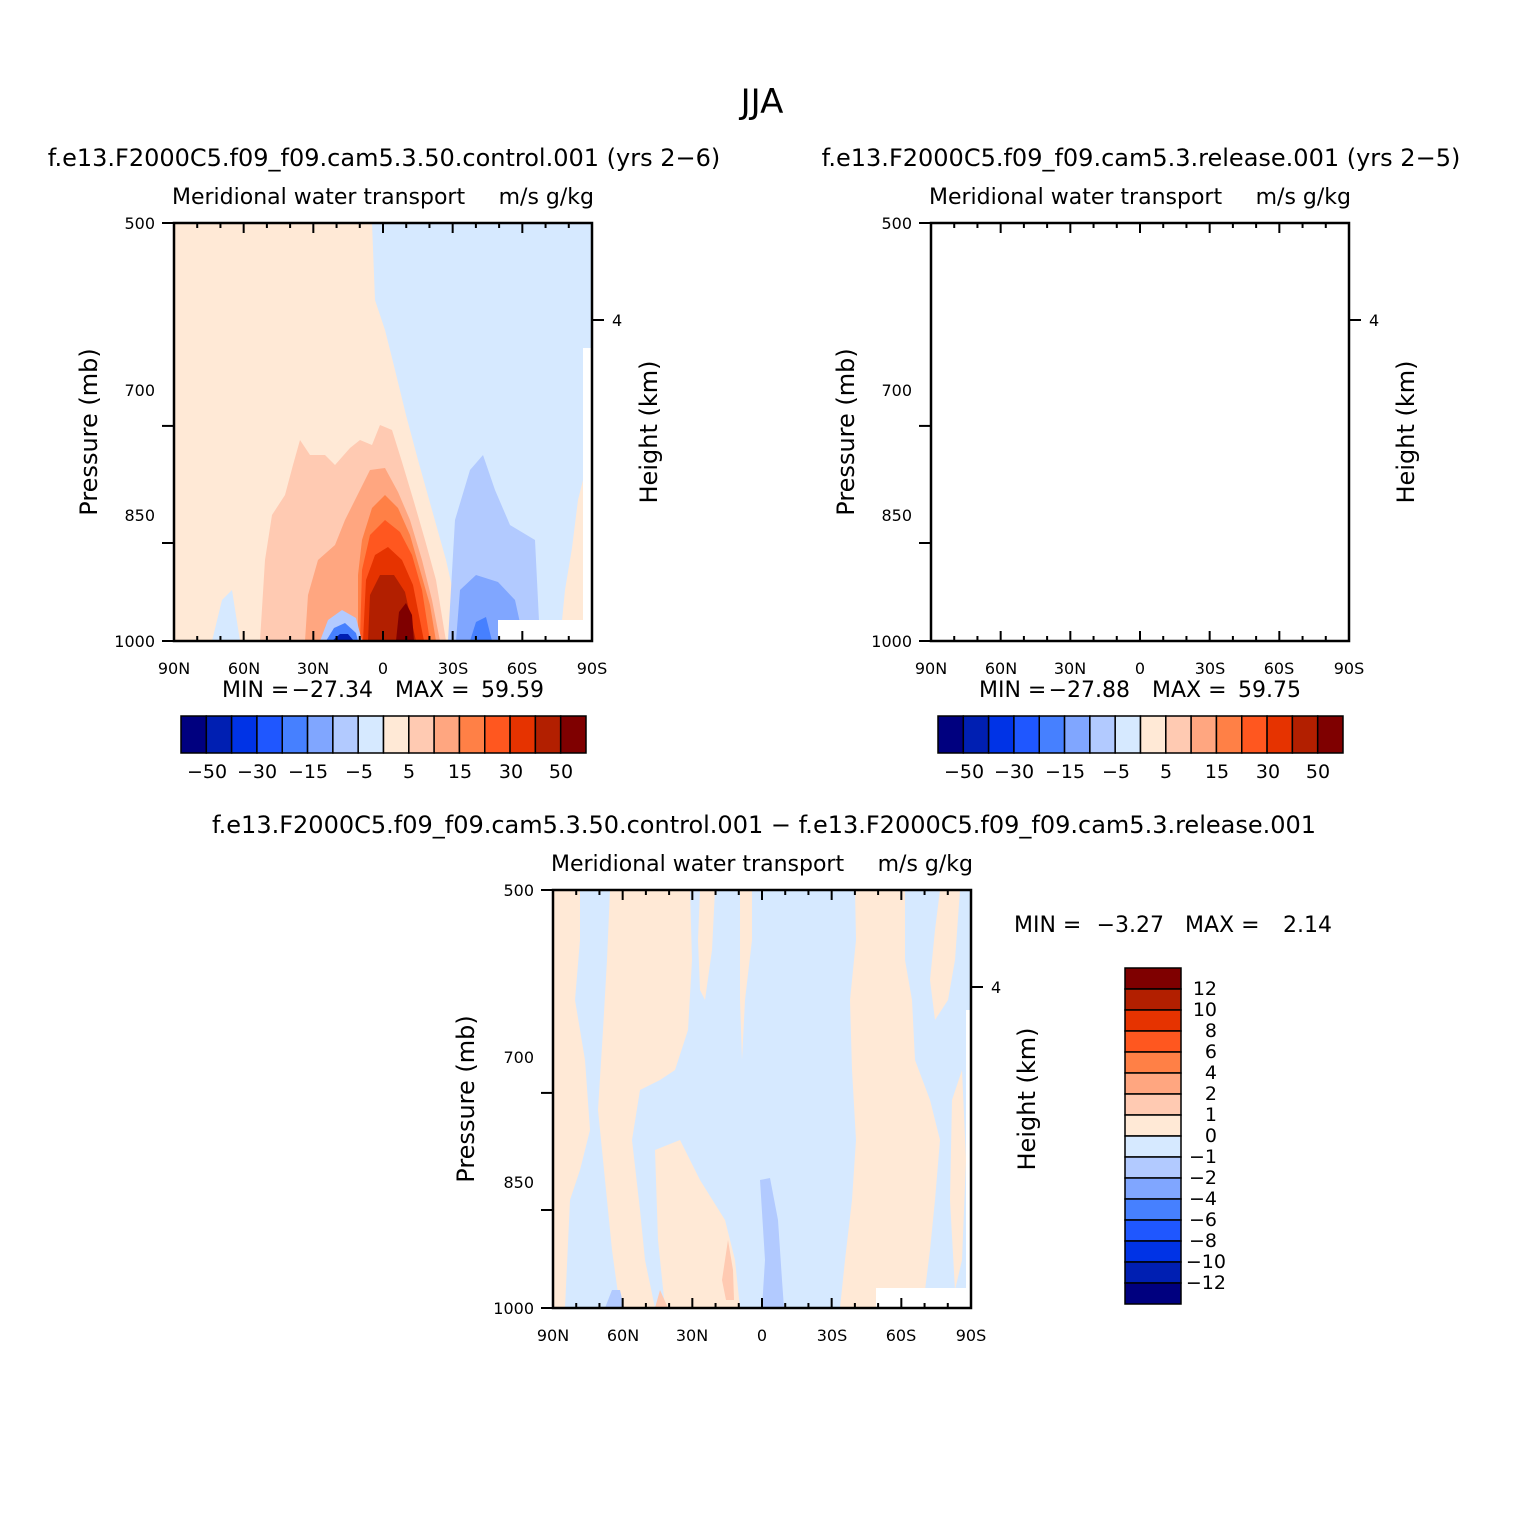 The height and width of the screenshot is (1524, 1524). Describe the element at coordinates (925, 864) in the screenshot. I see `units-label: m/s g/kg` at that location.